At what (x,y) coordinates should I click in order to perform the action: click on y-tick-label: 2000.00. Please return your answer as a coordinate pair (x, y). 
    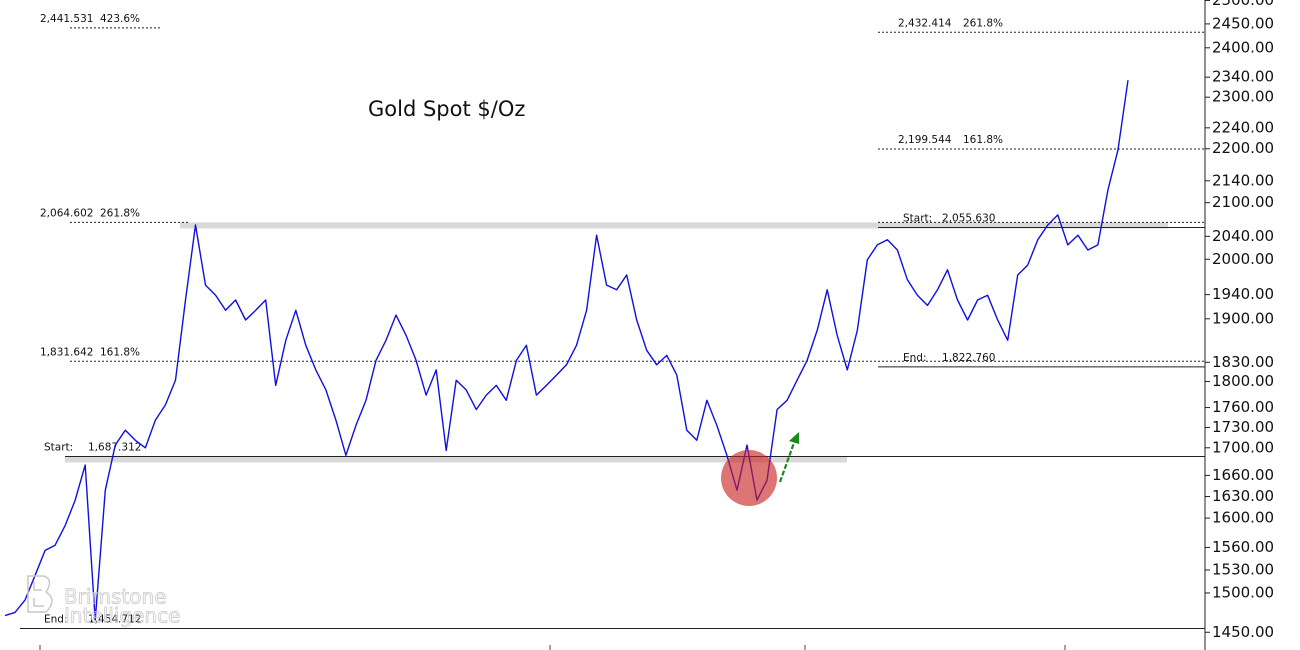
    Looking at the image, I should click on (1243, 259).